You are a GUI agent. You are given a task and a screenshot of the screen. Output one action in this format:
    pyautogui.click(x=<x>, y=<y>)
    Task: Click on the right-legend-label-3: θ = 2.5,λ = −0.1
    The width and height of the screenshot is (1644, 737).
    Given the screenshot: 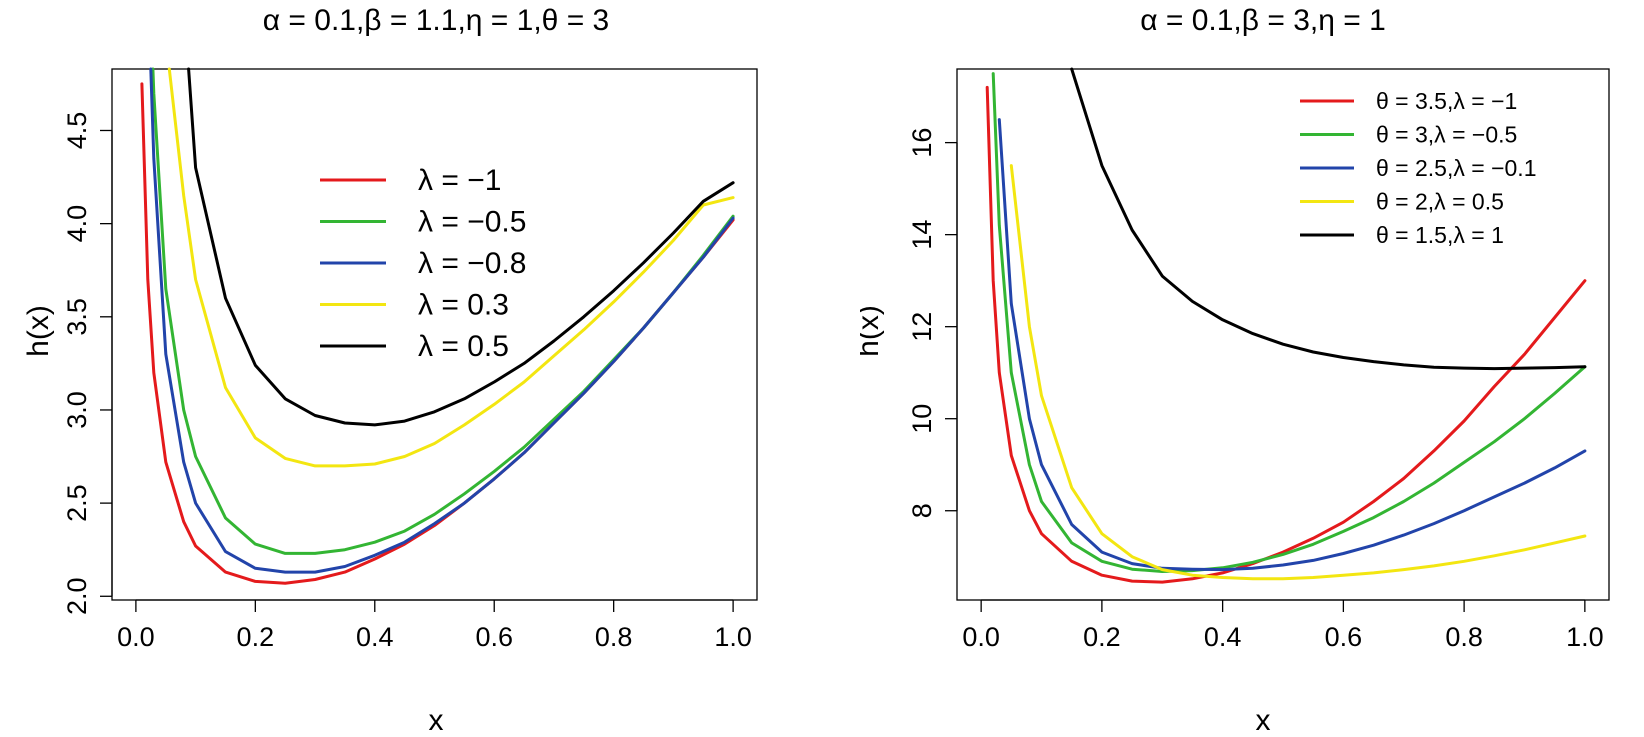 What is the action you would take?
    pyautogui.click(x=1456, y=168)
    